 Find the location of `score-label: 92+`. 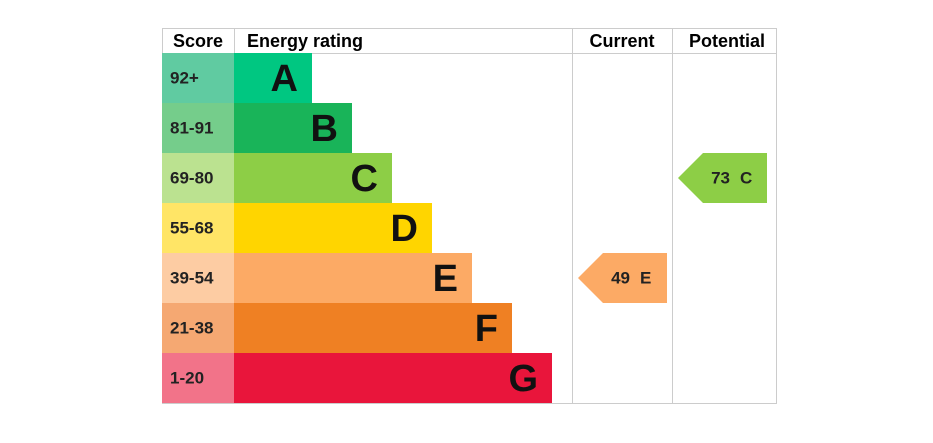

score-label: 92+ is located at coordinates (184, 78).